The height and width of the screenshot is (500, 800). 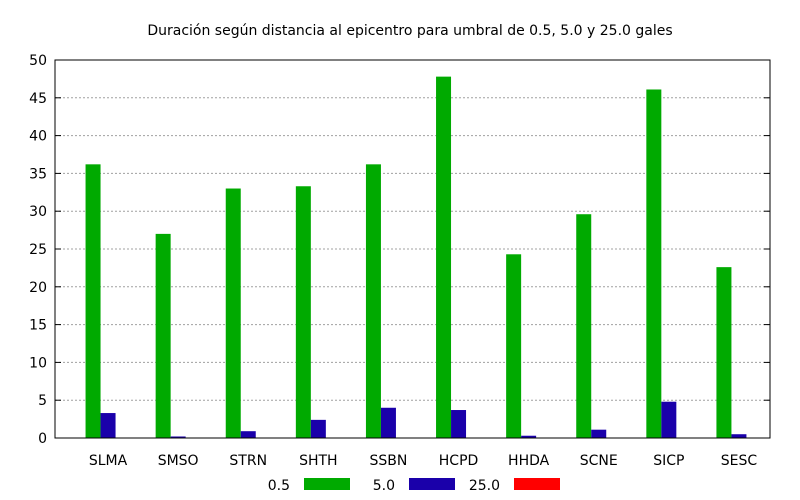 I want to click on x-tick-label: HHDA, so click(x=529, y=461).